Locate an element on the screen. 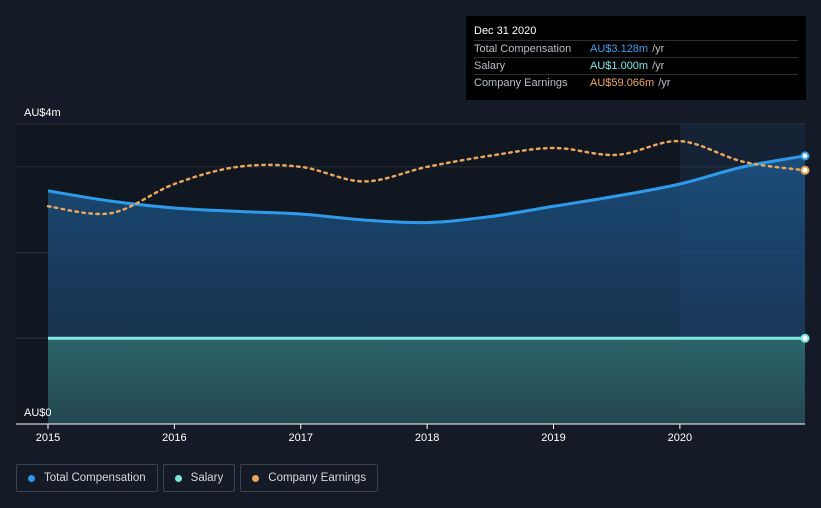  total-compensation-line is located at coordinates (426, 189).